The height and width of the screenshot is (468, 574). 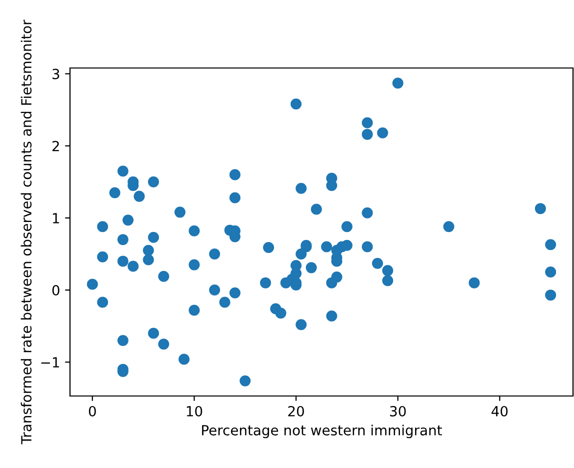 I want to click on x-tick-label: 30, so click(x=398, y=411).